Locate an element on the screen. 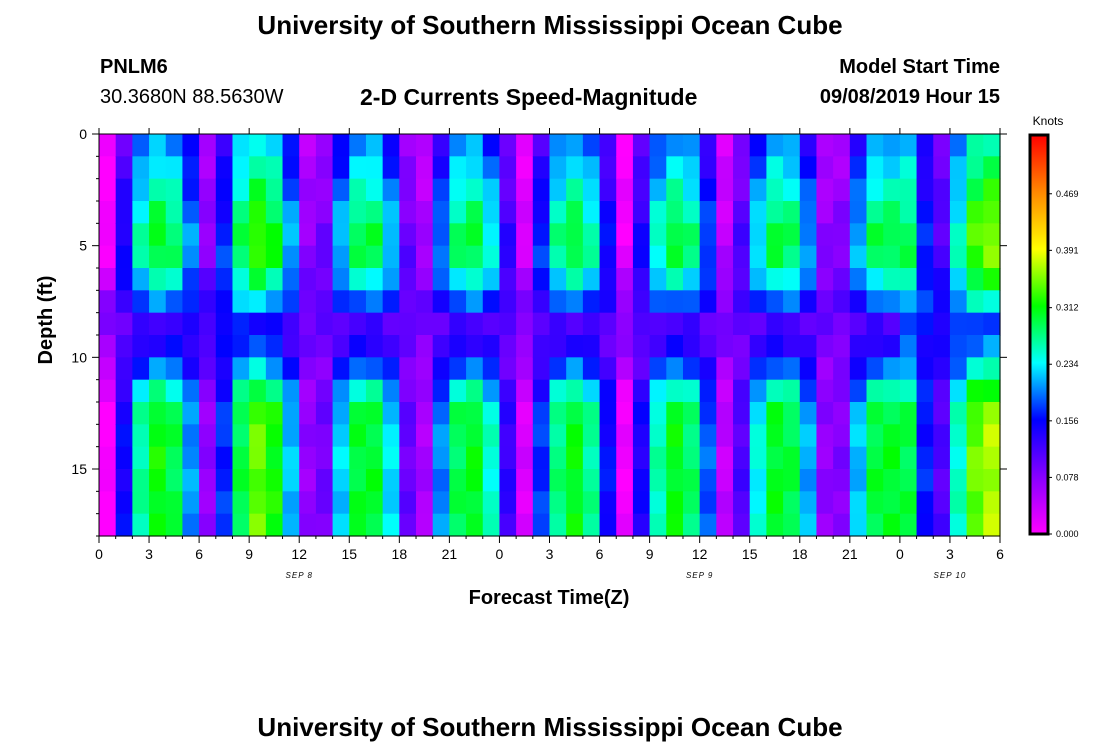  x-tick-label: 6 is located at coordinates (600, 554).